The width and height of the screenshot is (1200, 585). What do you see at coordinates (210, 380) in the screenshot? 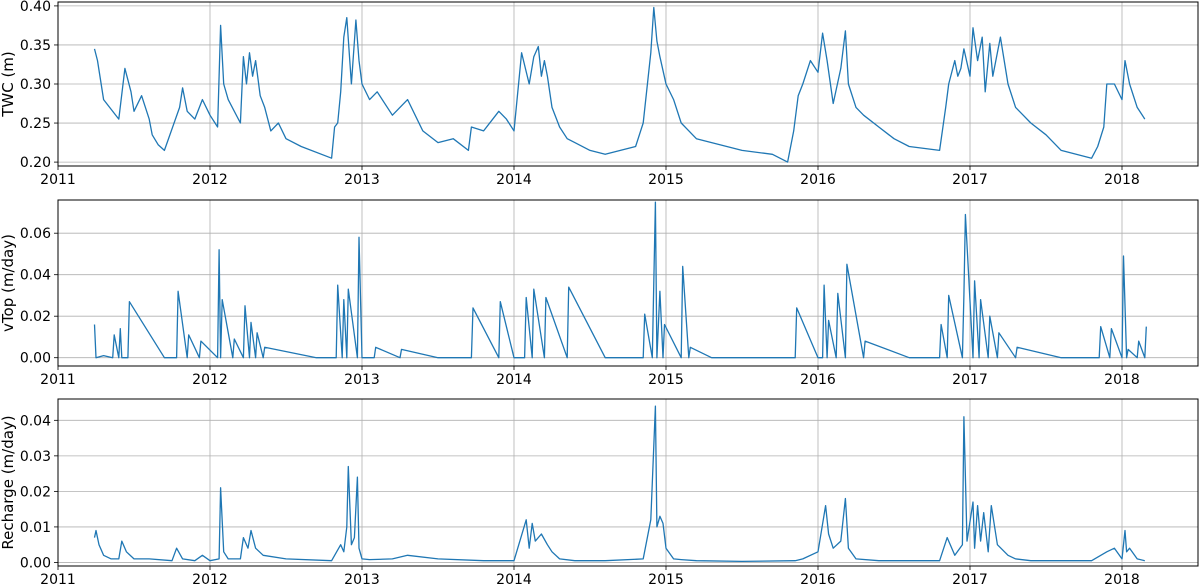
I see `vtop-xtick-label: 2012` at bounding box center [210, 380].